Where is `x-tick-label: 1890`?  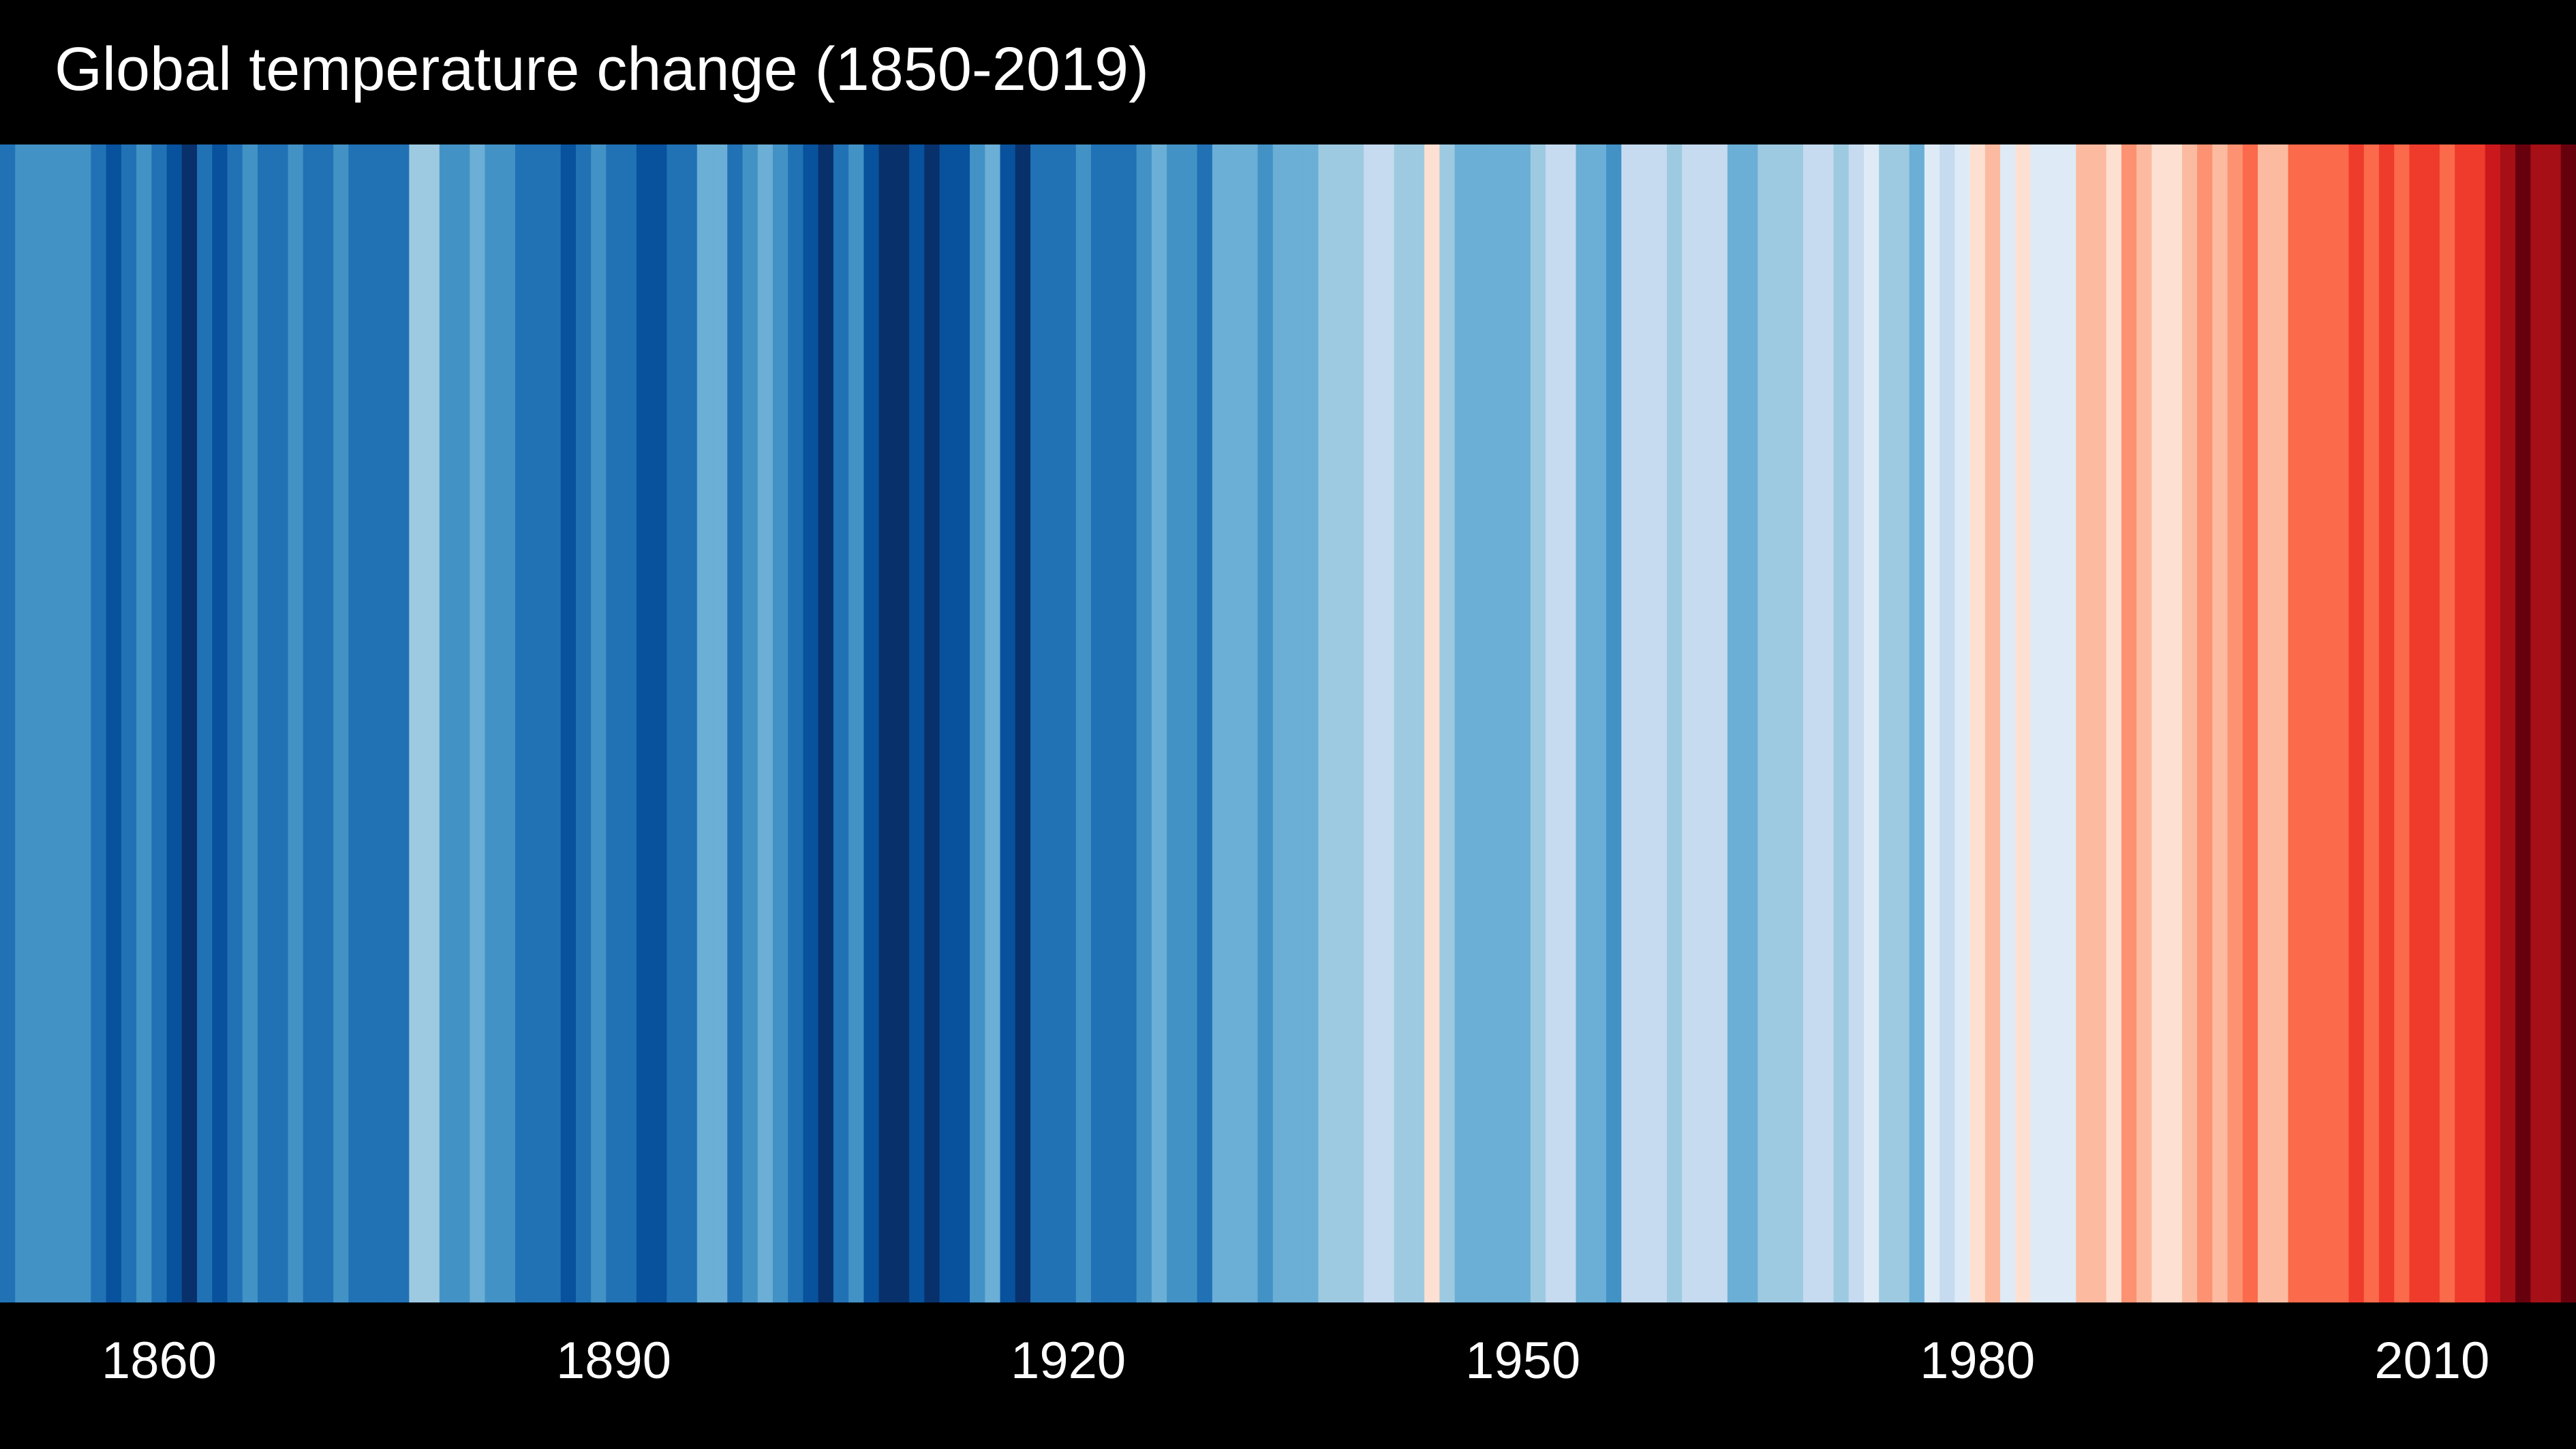 x-tick-label: 1890 is located at coordinates (613, 1361).